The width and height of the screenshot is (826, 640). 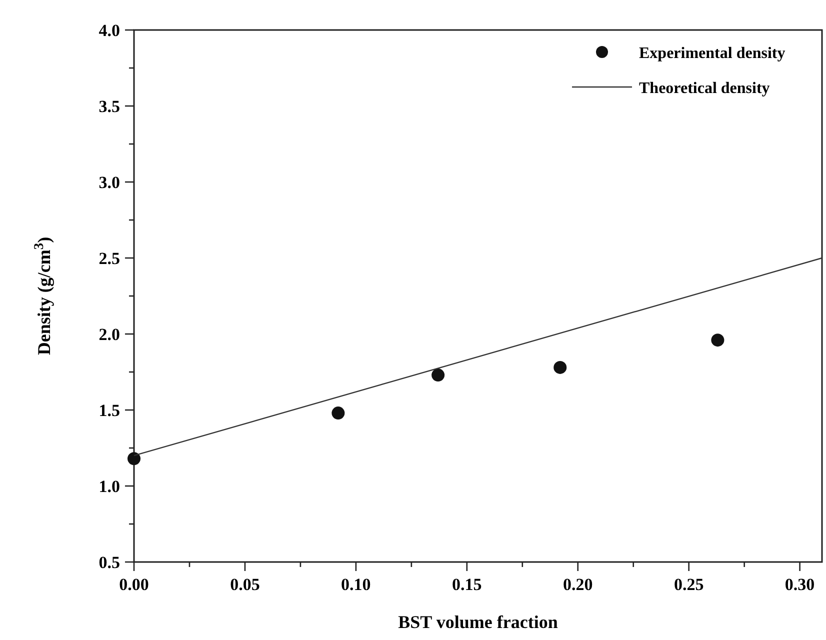 I want to click on x-tick-label: 0.25, so click(x=689, y=584).